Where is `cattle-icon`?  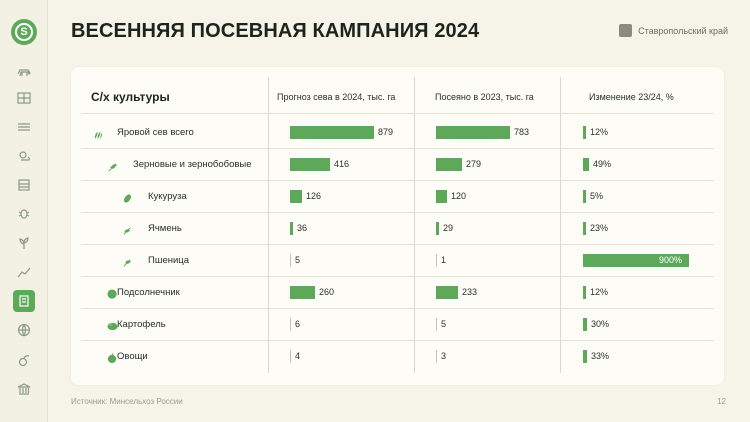
cattle-icon is located at coordinates (24, 73).